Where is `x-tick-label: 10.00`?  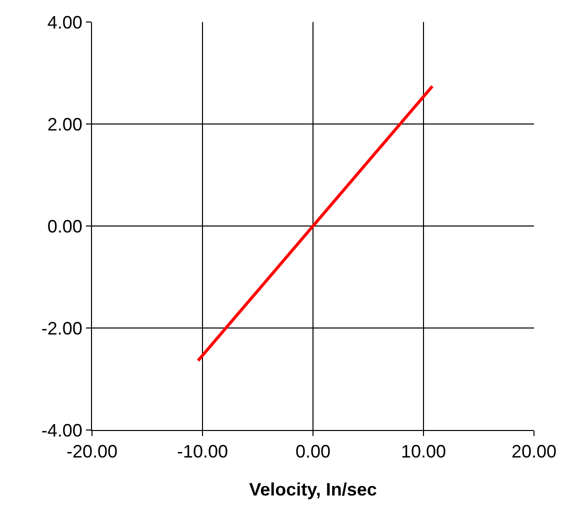
x-tick-label: 10.00 is located at coordinates (423, 452).